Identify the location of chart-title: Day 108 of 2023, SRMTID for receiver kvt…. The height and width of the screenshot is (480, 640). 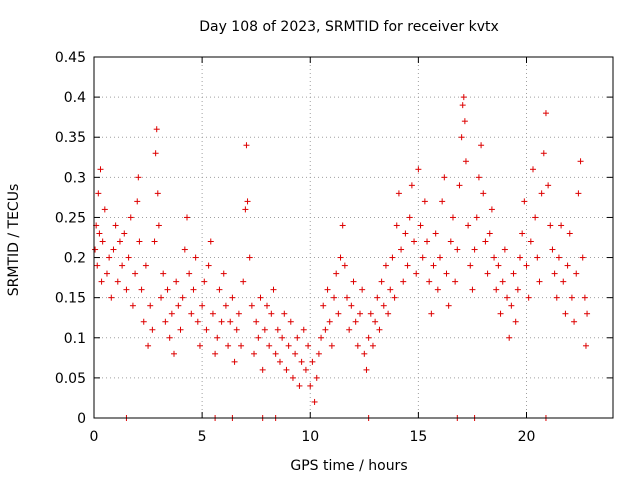
(349, 27).